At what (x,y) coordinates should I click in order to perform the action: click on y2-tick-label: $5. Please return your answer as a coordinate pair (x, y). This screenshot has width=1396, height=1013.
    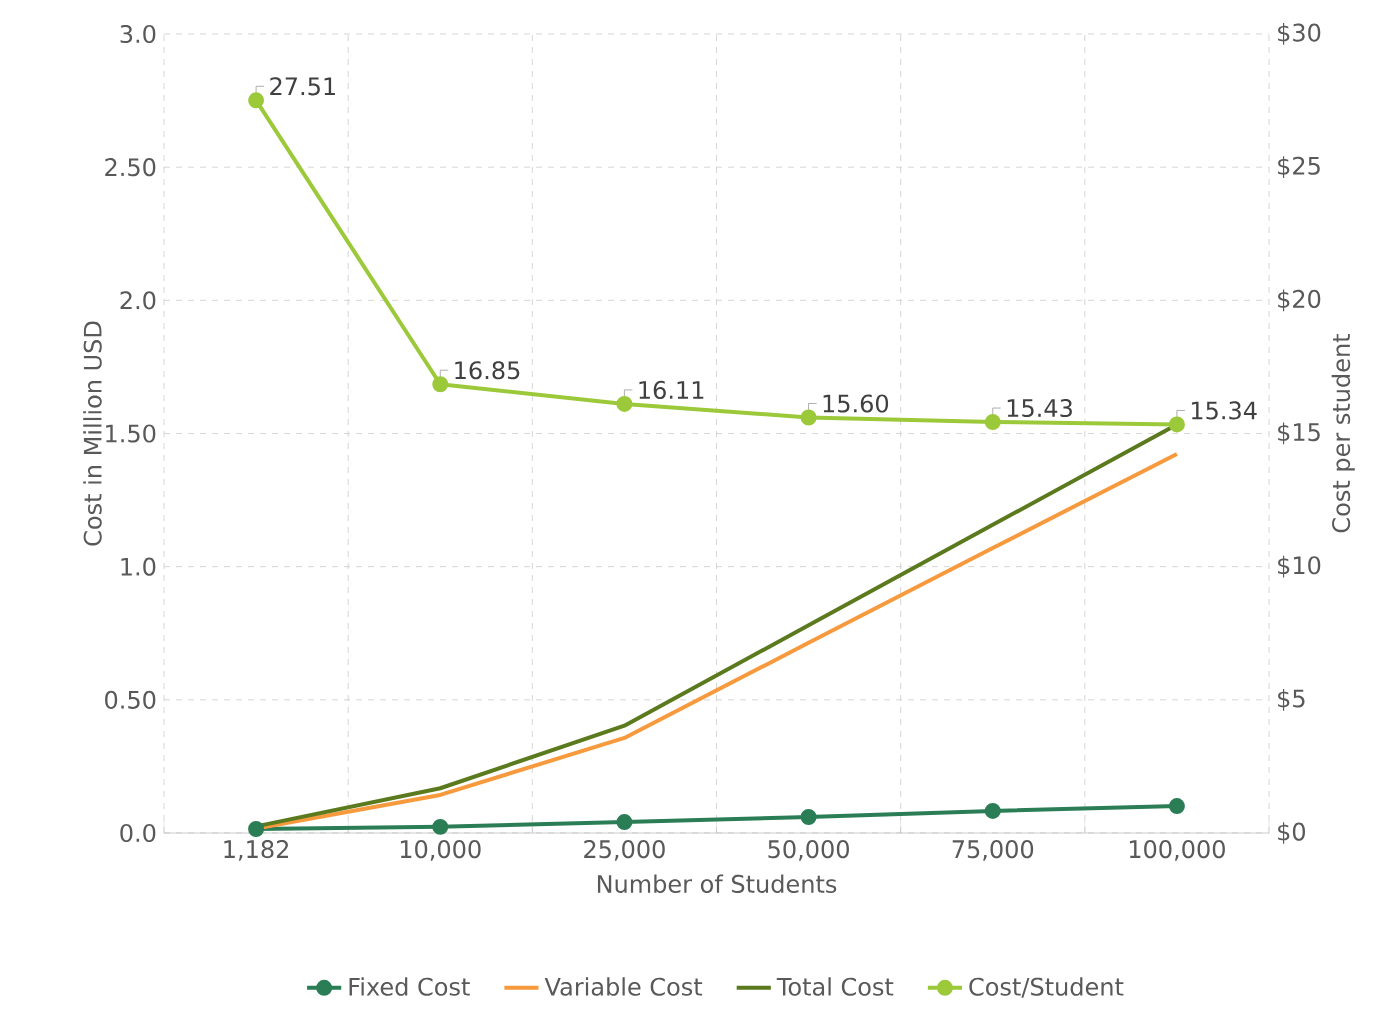
    Looking at the image, I should click on (1291, 699).